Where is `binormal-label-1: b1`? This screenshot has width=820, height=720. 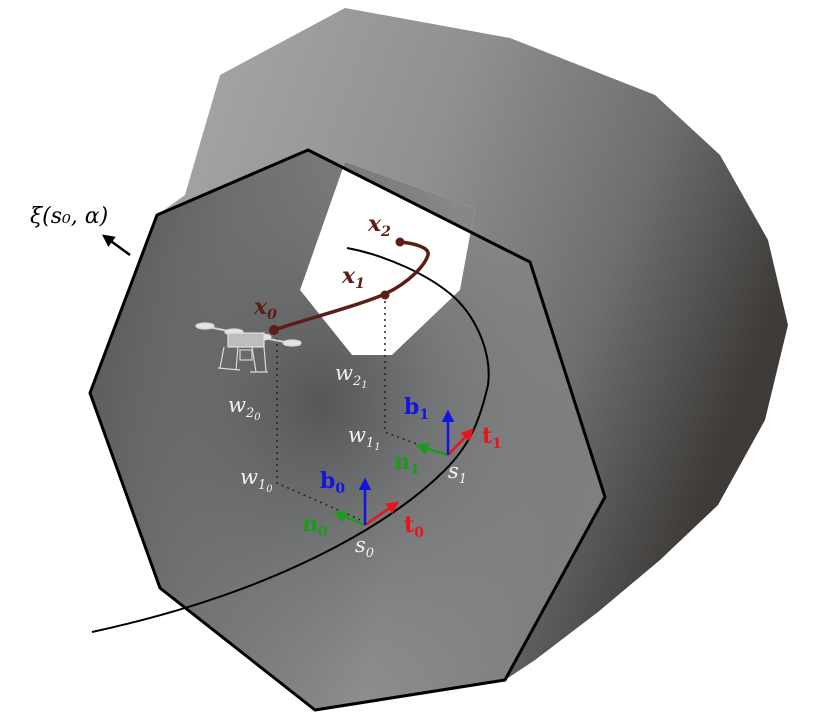
binormal-label-1: b1 is located at coordinates (416, 408).